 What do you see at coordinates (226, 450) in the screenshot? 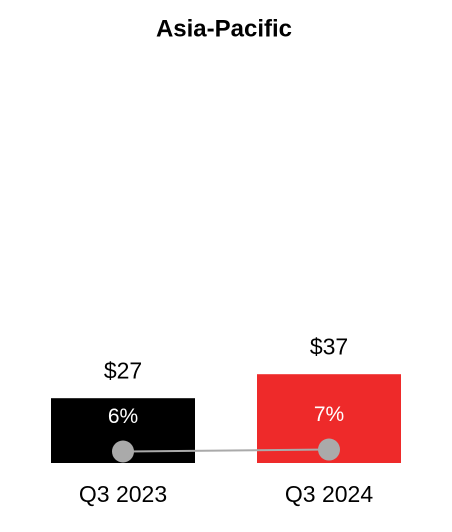
I see `line` at bounding box center [226, 450].